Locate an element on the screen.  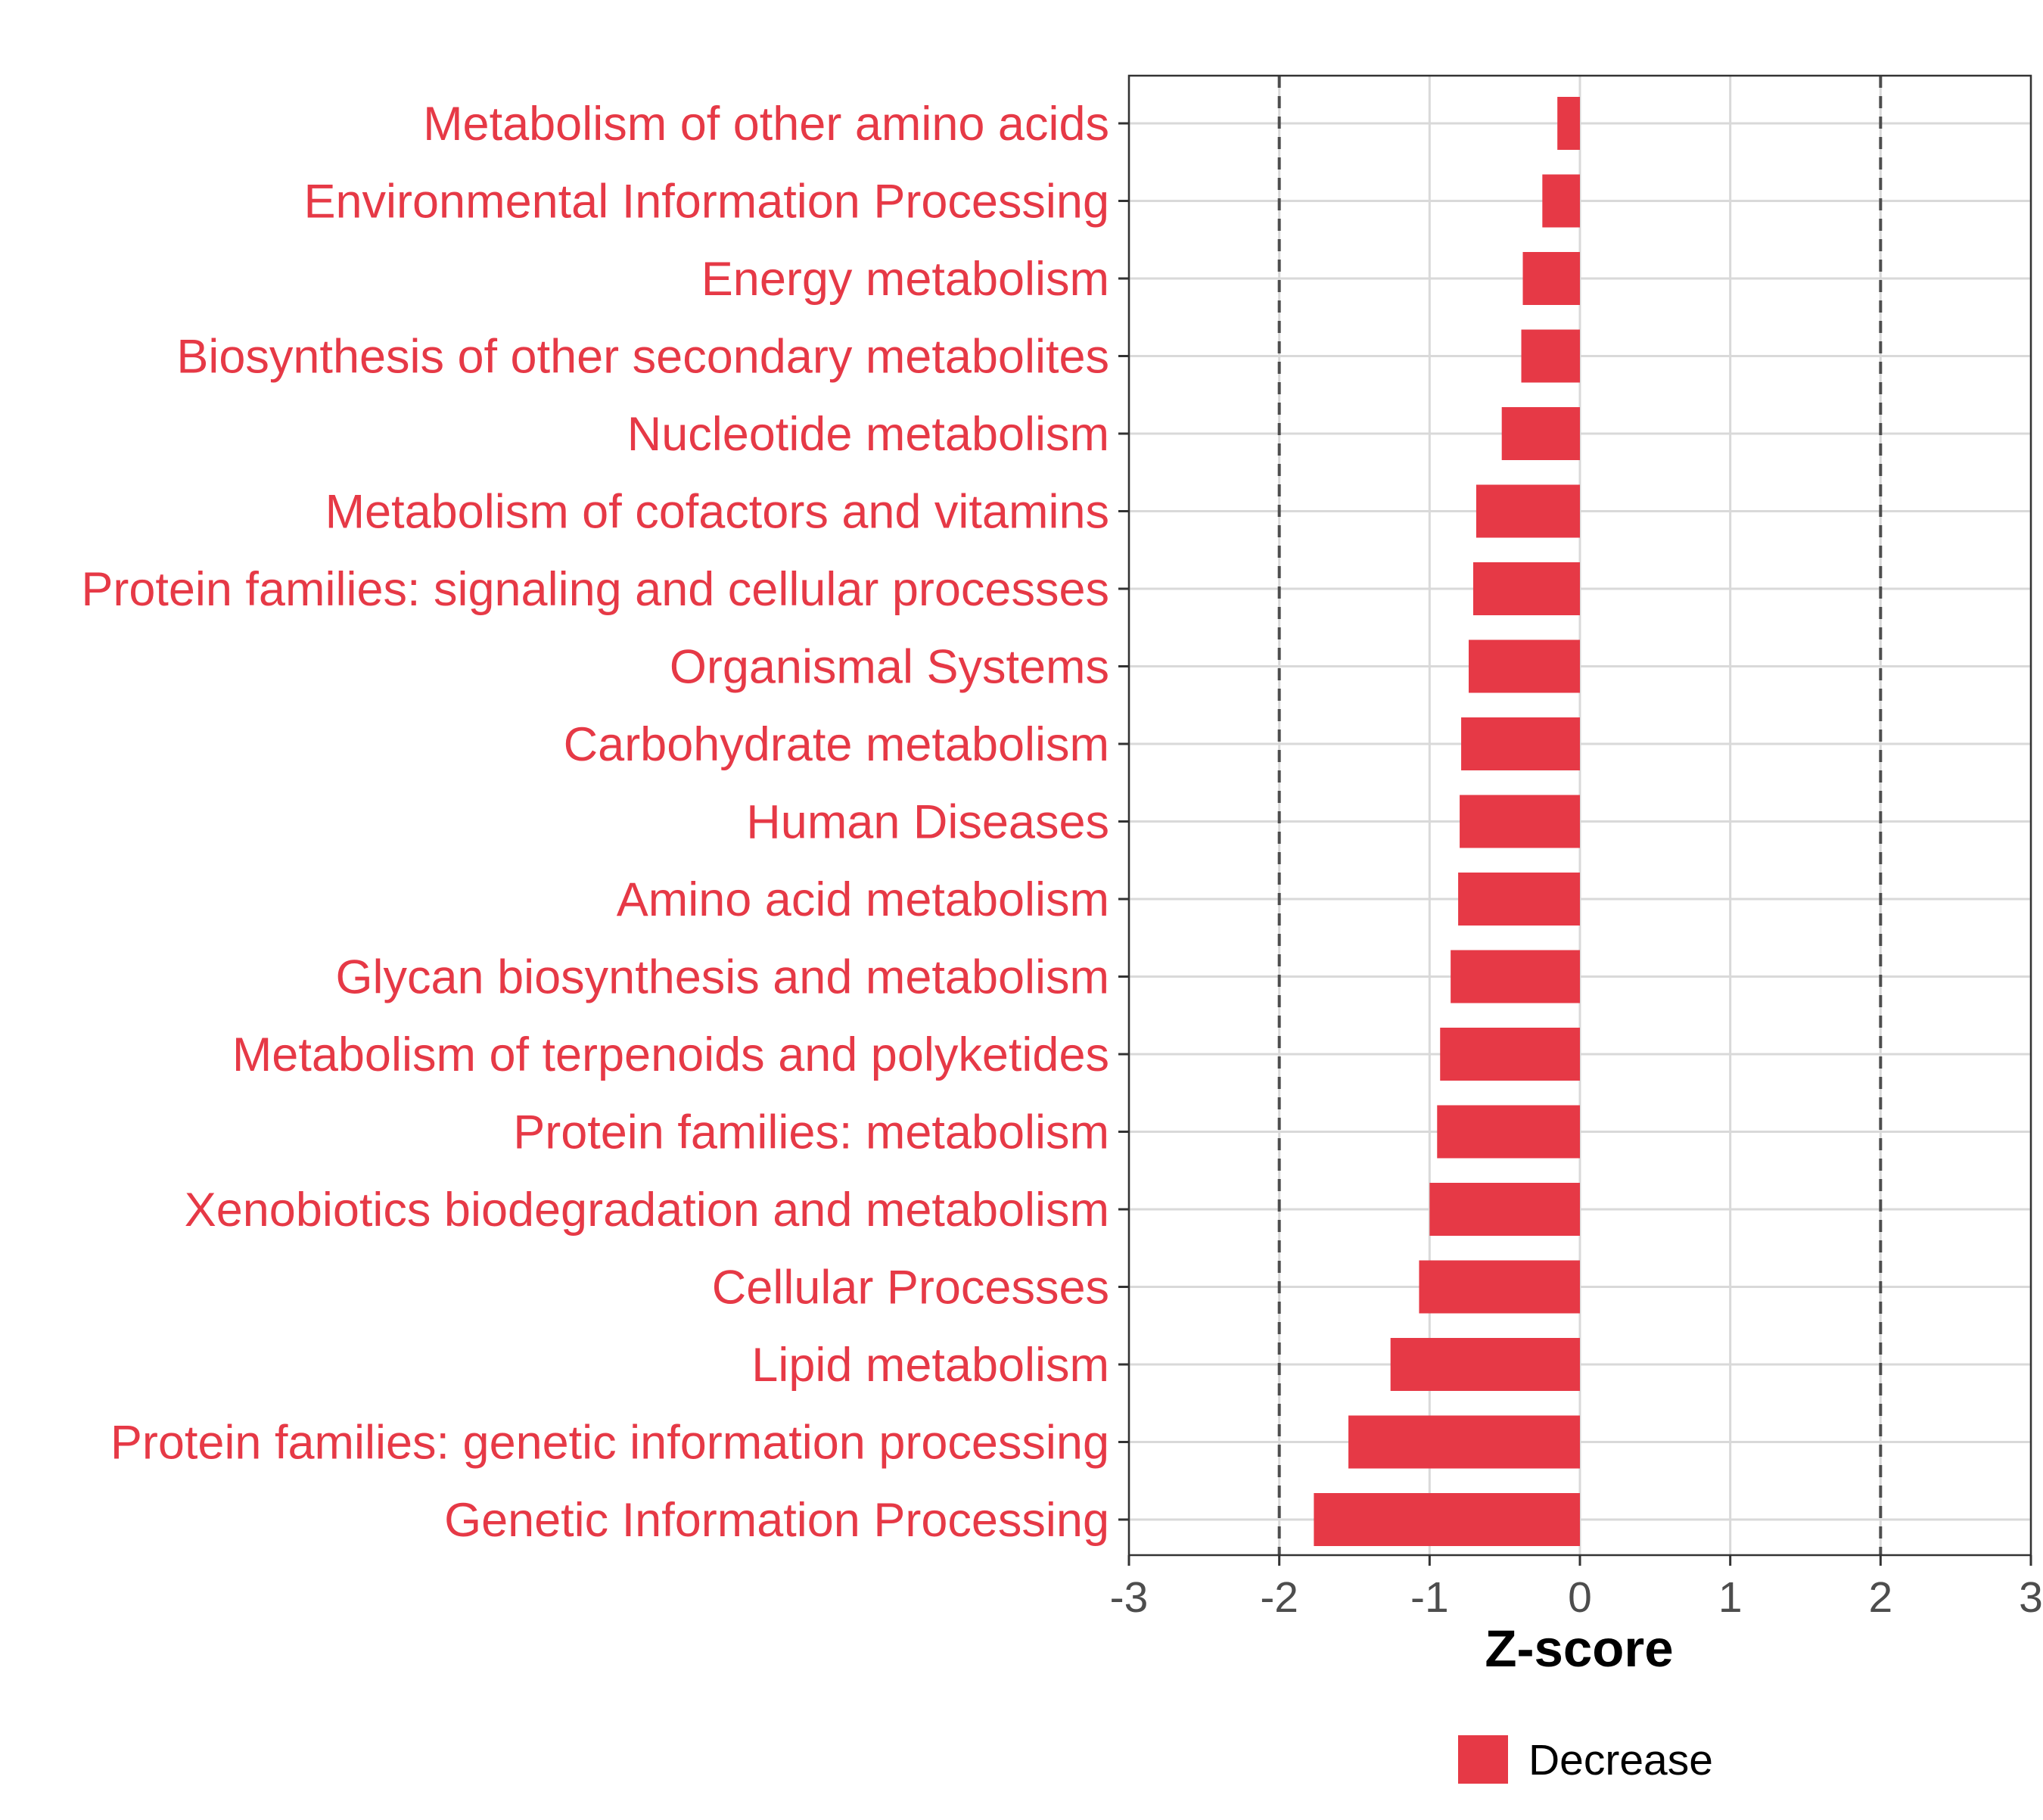
category-label: Energy metabolism is located at coordinates (905, 279).